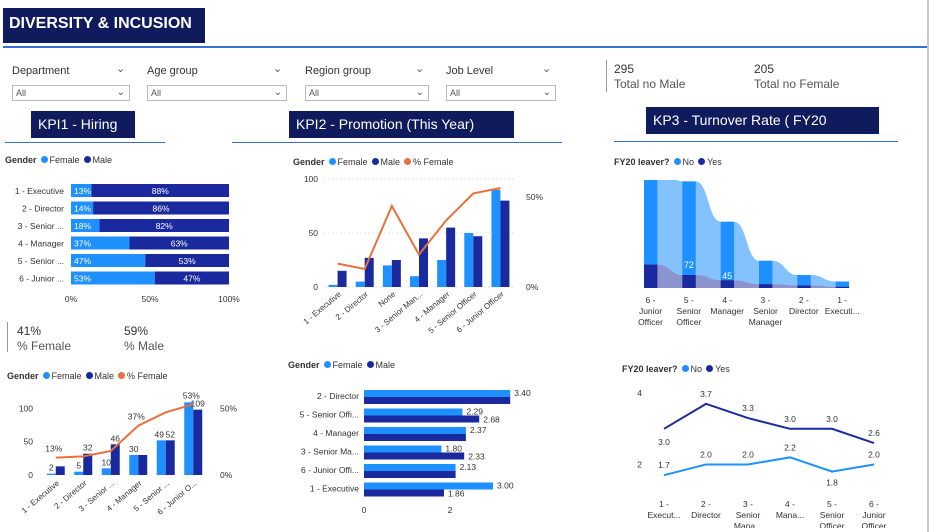  What do you see at coordinates (408, 161) in the screenshot?
I see `pct-dot-icon` at bounding box center [408, 161].